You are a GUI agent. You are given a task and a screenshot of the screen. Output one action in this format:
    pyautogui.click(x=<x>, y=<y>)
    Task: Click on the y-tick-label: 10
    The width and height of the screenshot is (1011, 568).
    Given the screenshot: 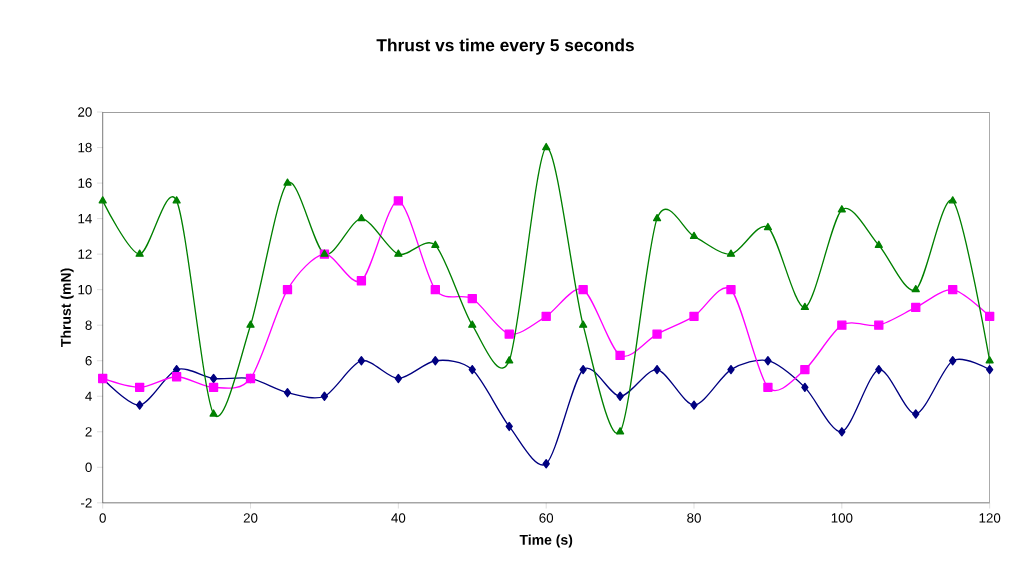 What is the action you would take?
    pyautogui.click(x=85, y=289)
    